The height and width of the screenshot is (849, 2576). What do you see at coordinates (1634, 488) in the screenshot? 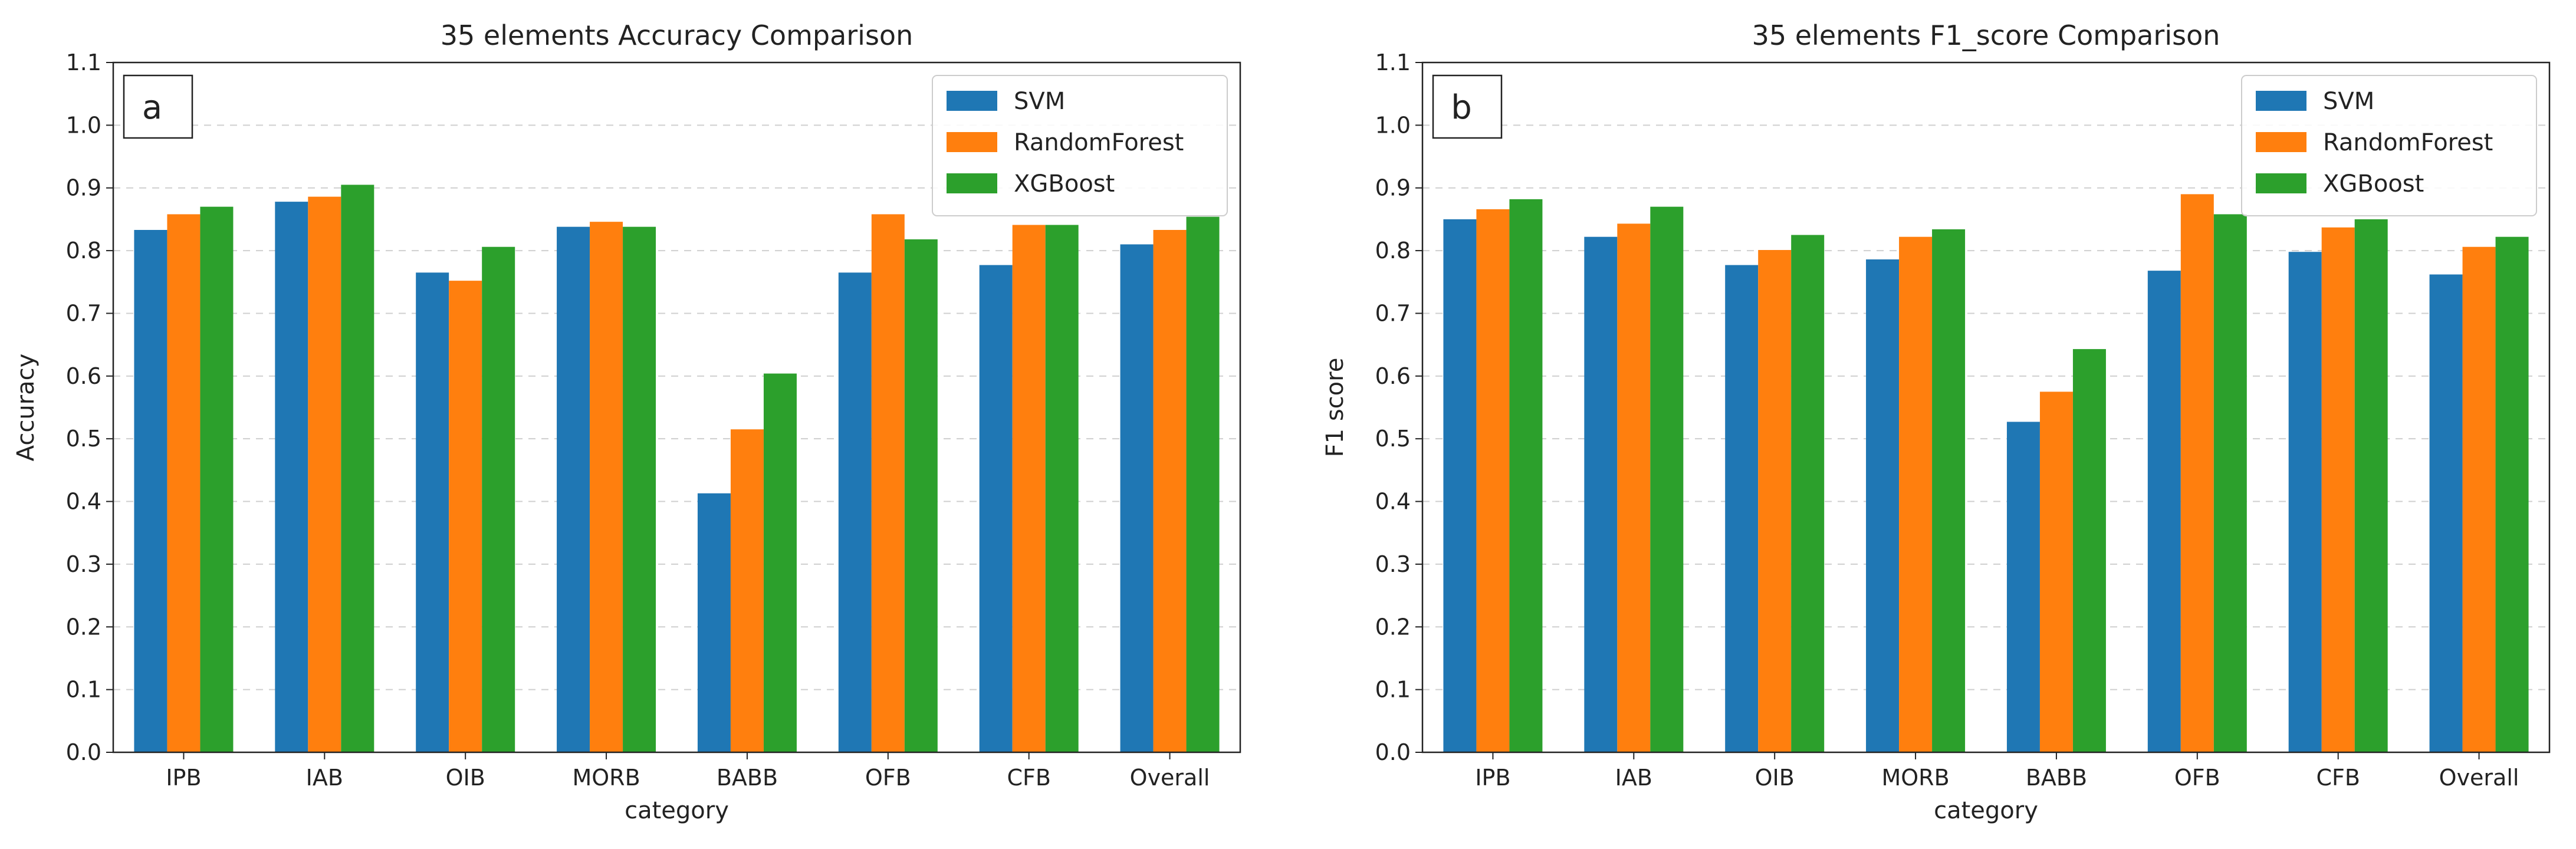
I see `bar-randomforest-iab` at bounding box center [1634, 488].